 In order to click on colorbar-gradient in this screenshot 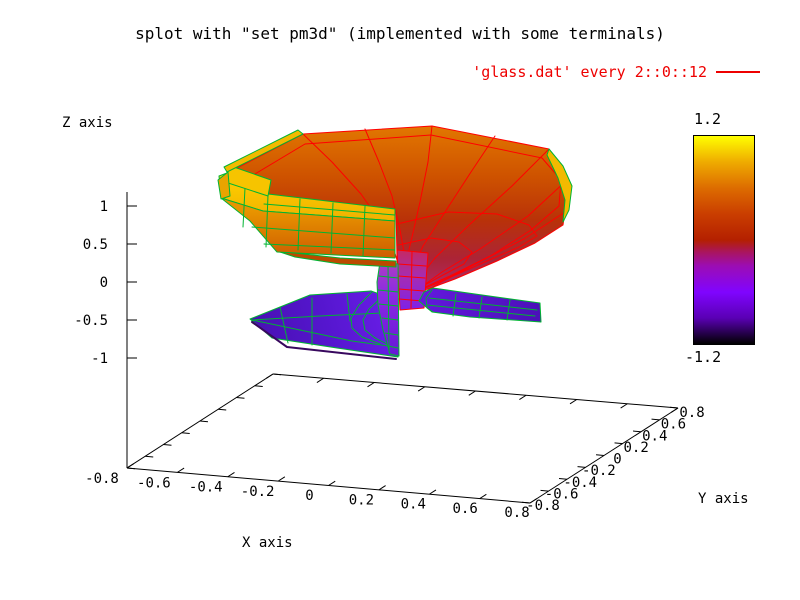, I will do `click(724, 240)`.